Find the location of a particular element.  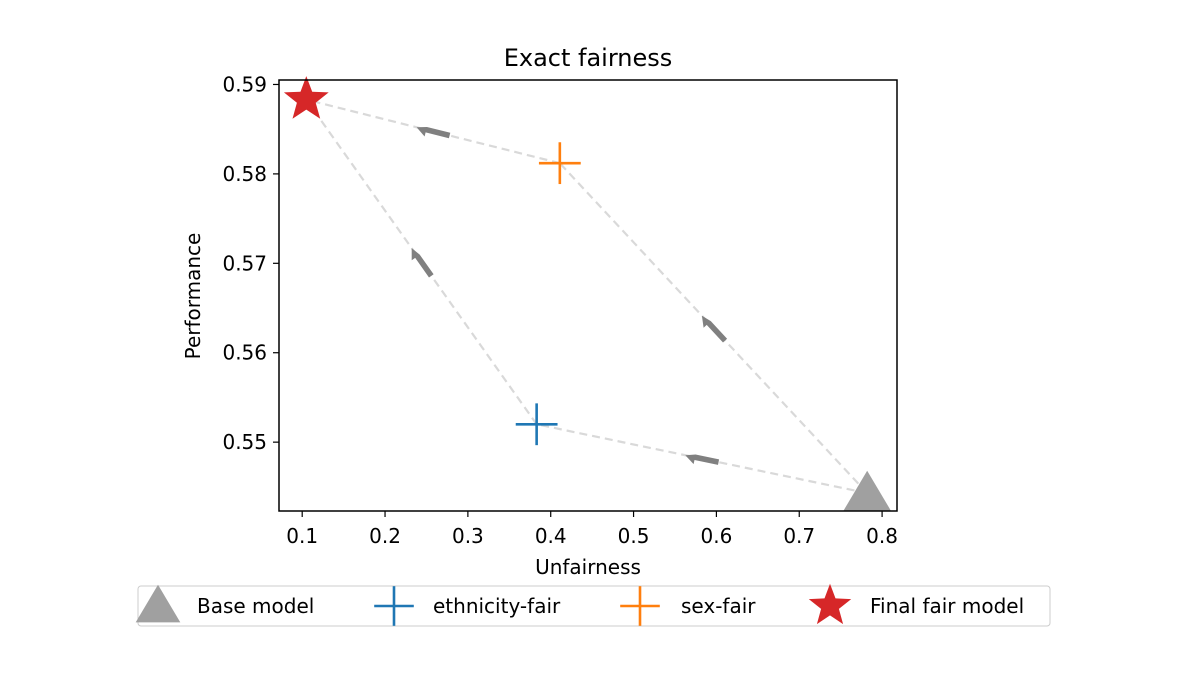

point-sex-fair is located at coordinates (559, 163).